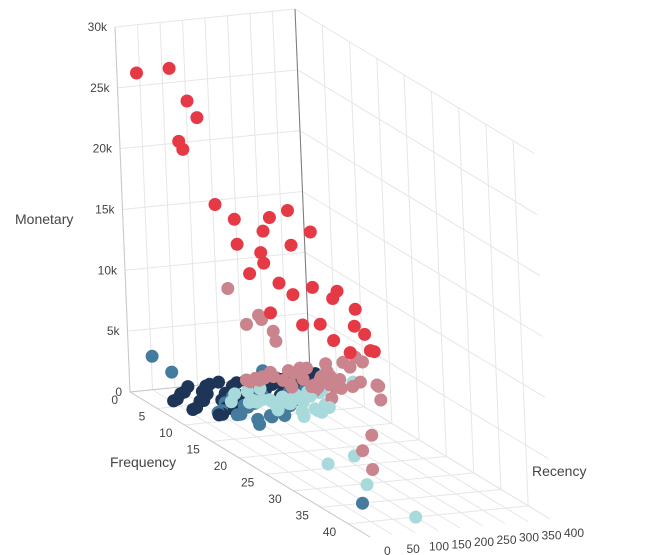  What do you see at coordinates (414, 548) in the screenshot?
I see `recency-tick-label: 50` at bounding box center [414, 548].